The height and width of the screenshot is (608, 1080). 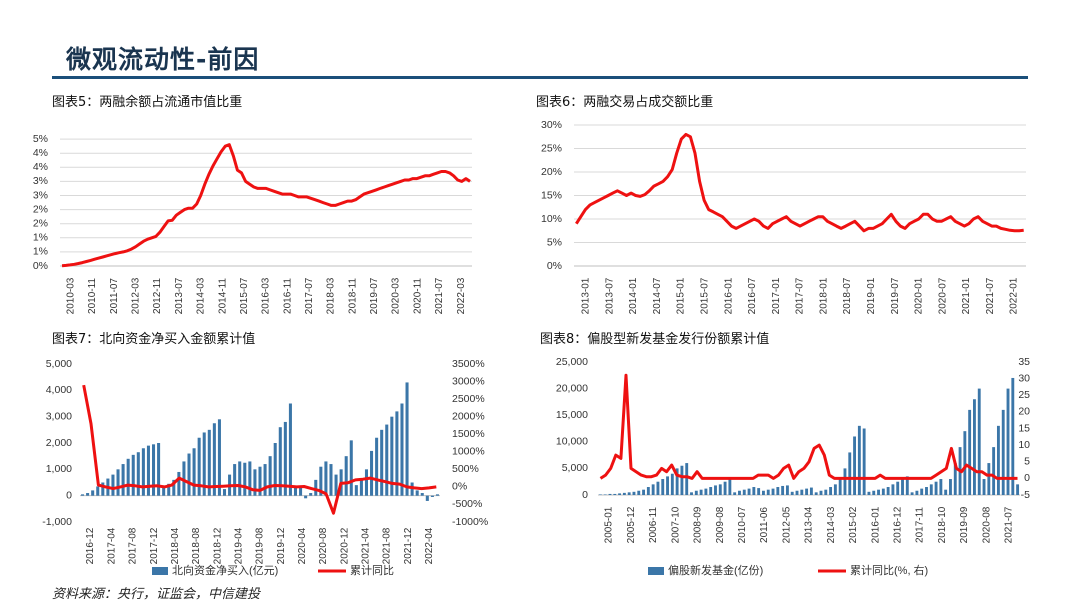 What do you see at coordinates (1025, 495) in the screenshot?
I see `fig8-y2-tick-label: -5` at bounding box center [1025, 495].